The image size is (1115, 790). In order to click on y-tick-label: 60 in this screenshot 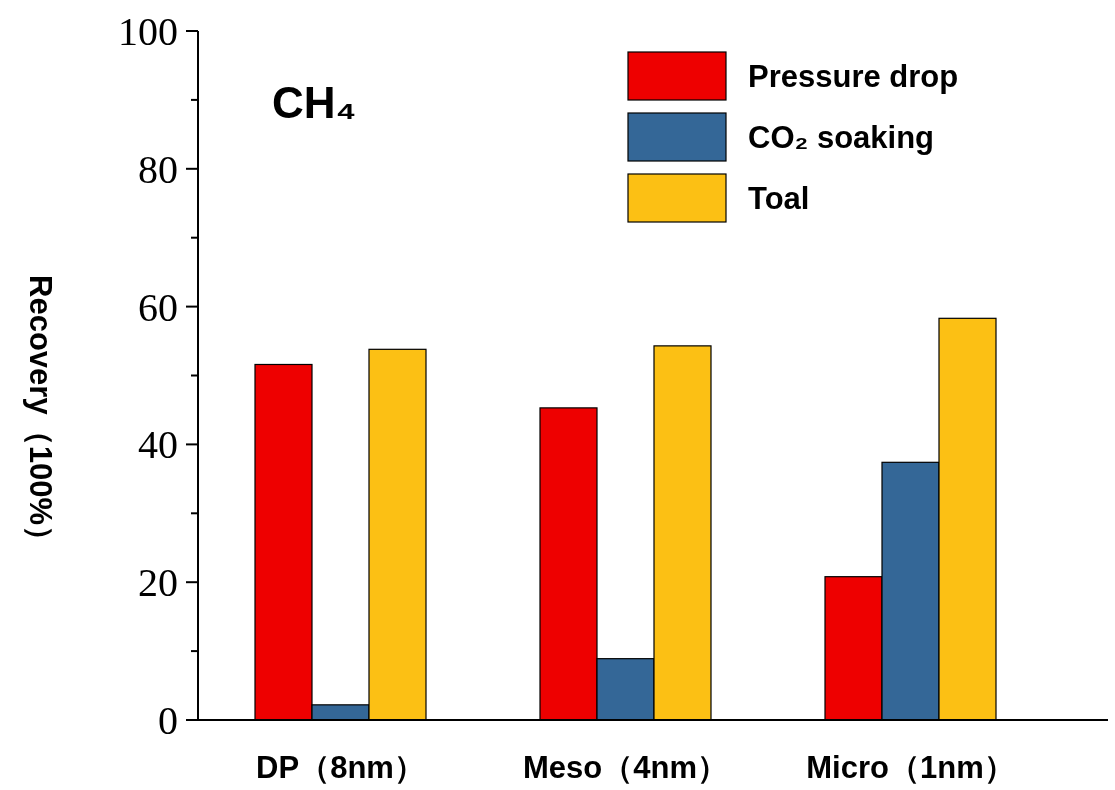, I will do `click(158, 307)`.